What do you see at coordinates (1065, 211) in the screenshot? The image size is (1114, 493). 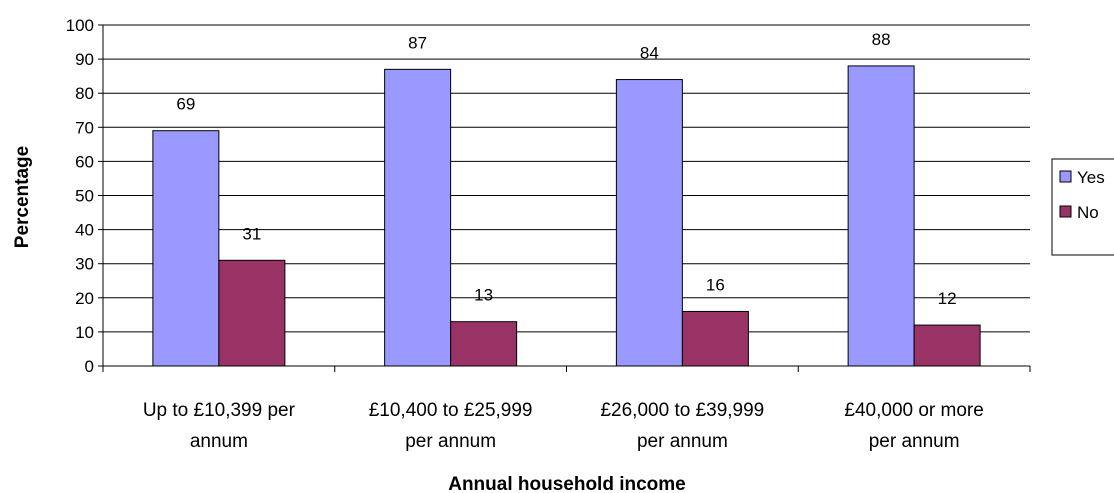 I see `legend-swatch-no` at bounding box center [1065, 211].